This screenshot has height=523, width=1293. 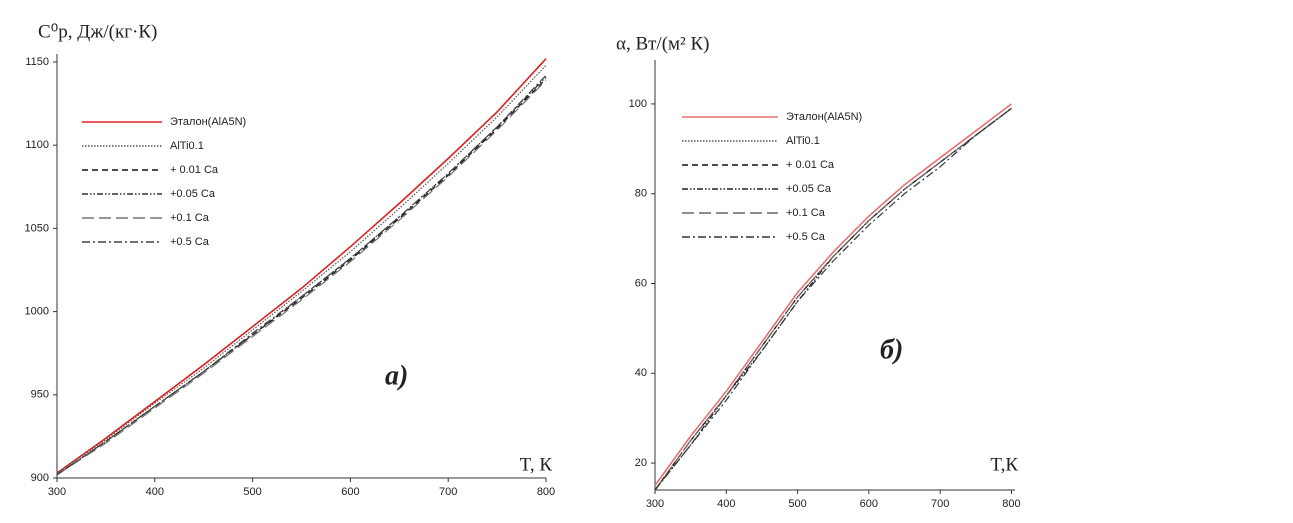 I want to click on y-tick-label: 40, so click(x=641, y=373).